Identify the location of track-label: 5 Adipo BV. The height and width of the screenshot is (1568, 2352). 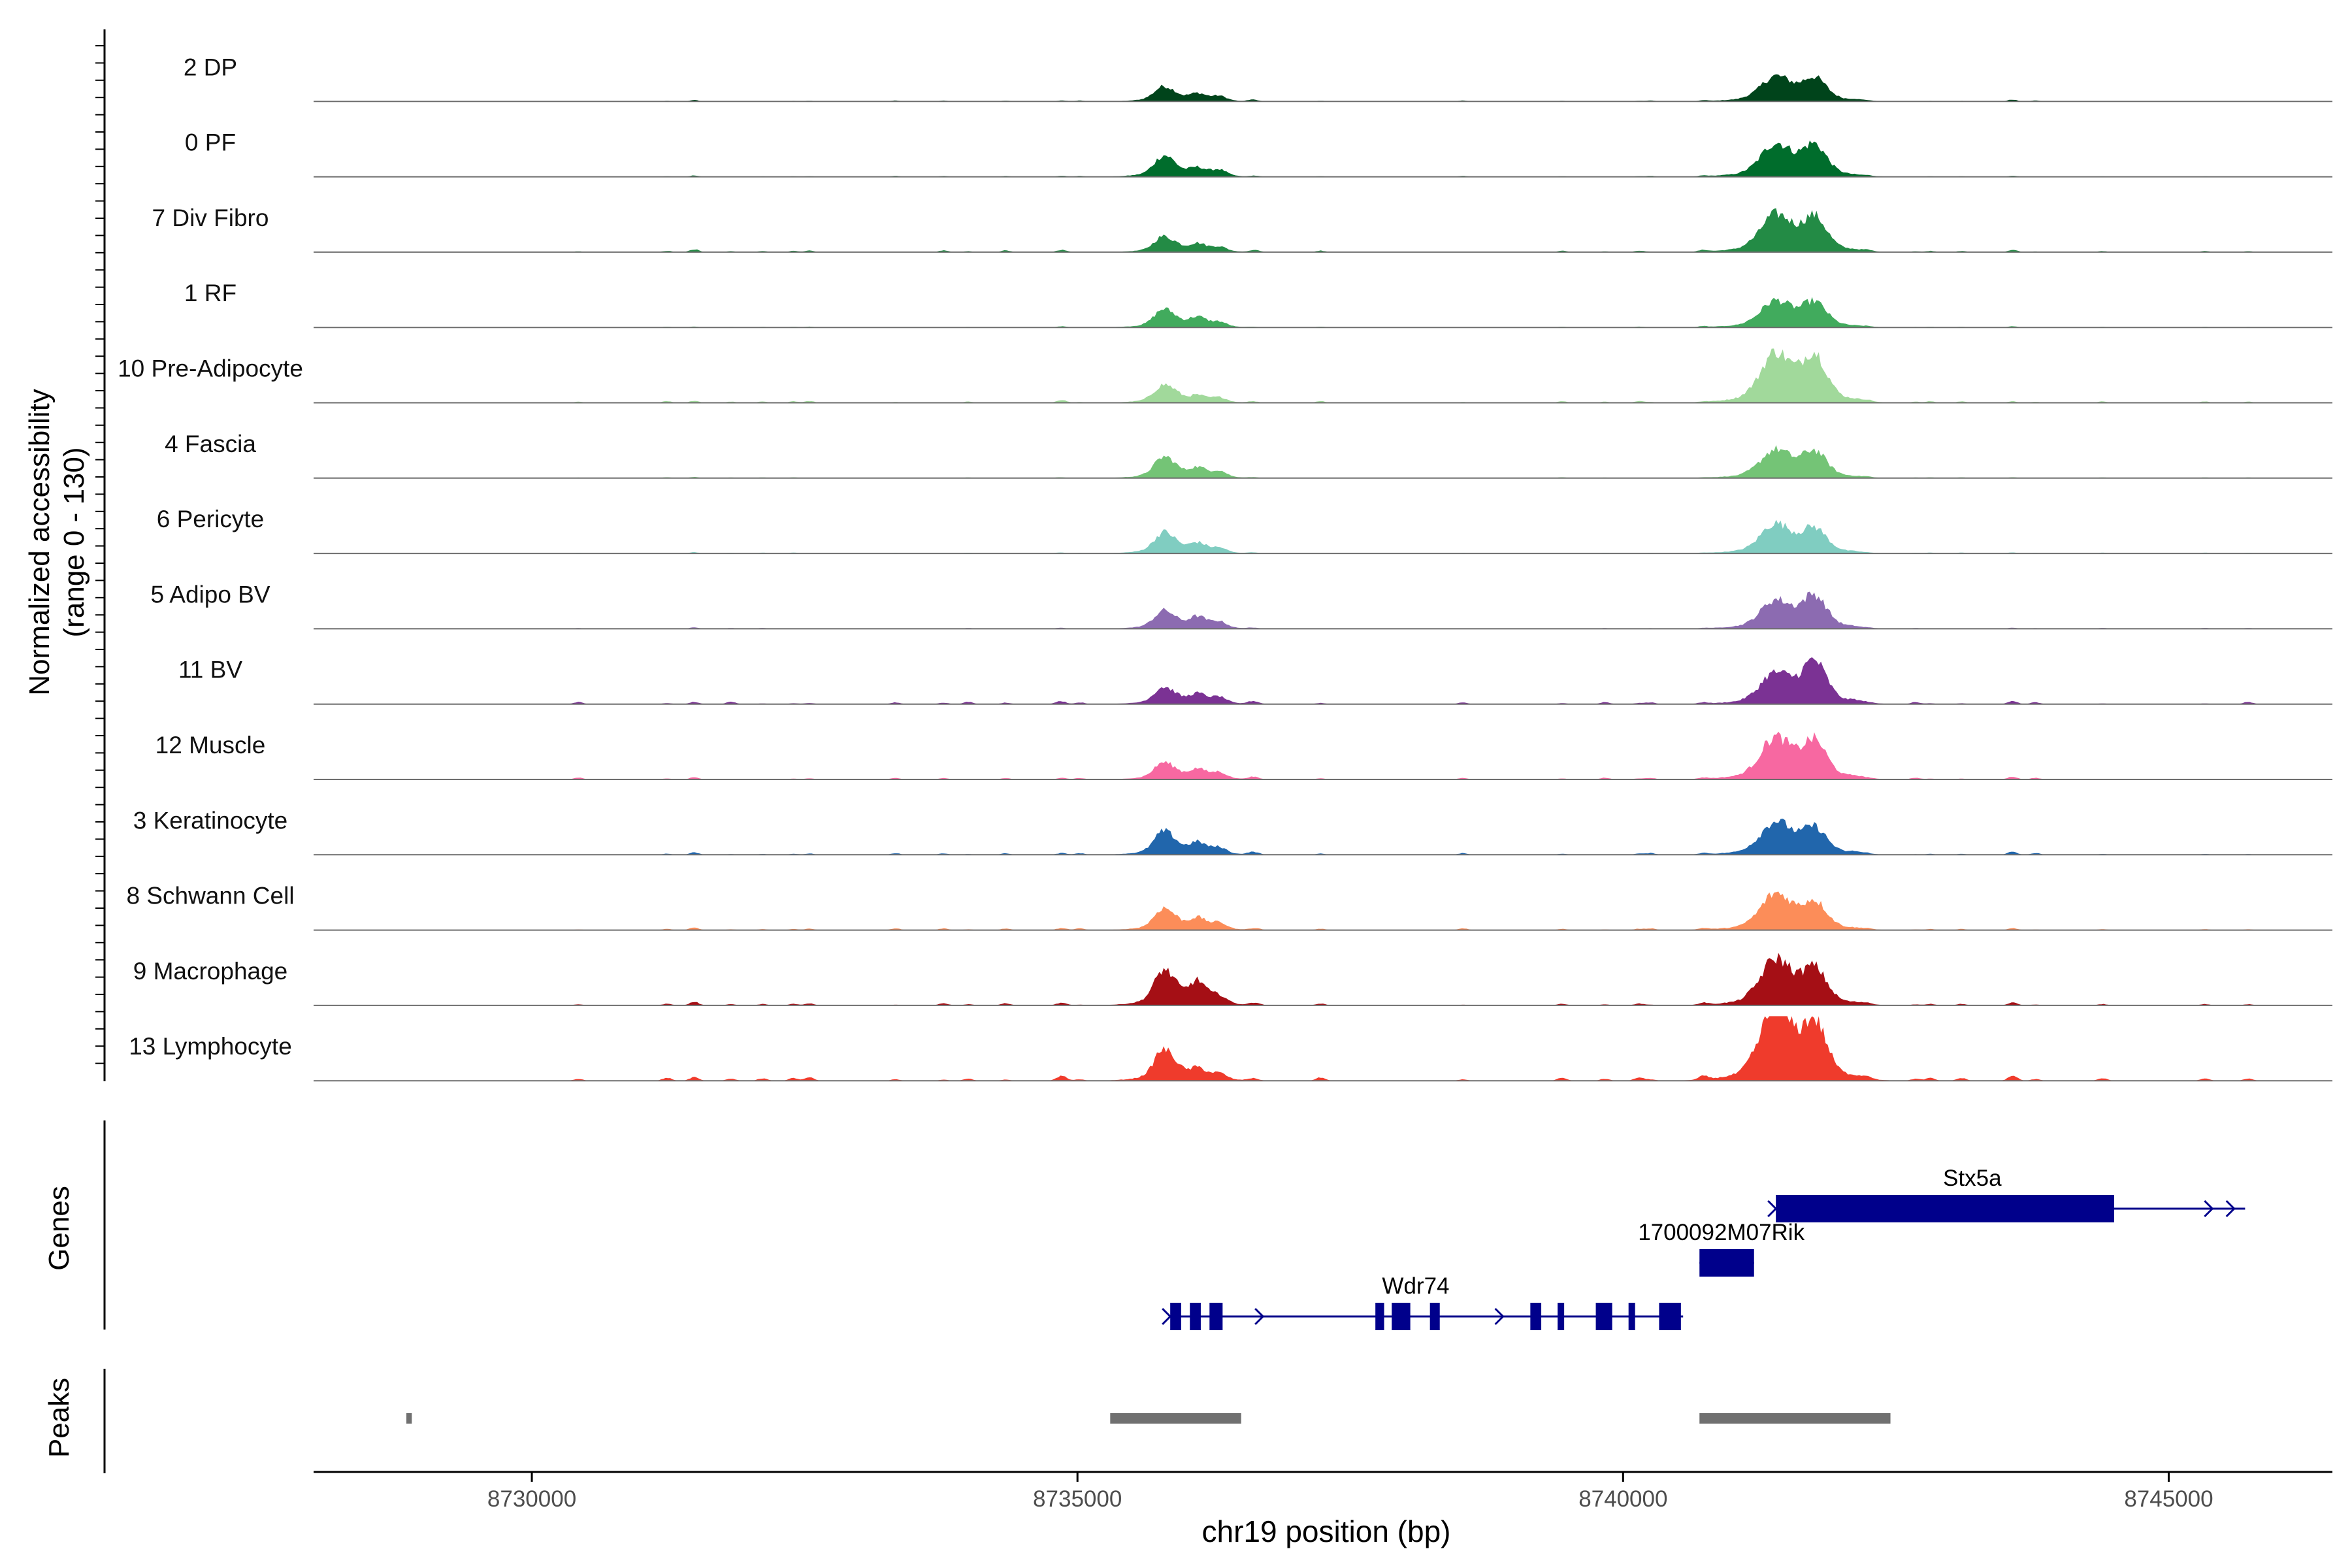
(210, 594).